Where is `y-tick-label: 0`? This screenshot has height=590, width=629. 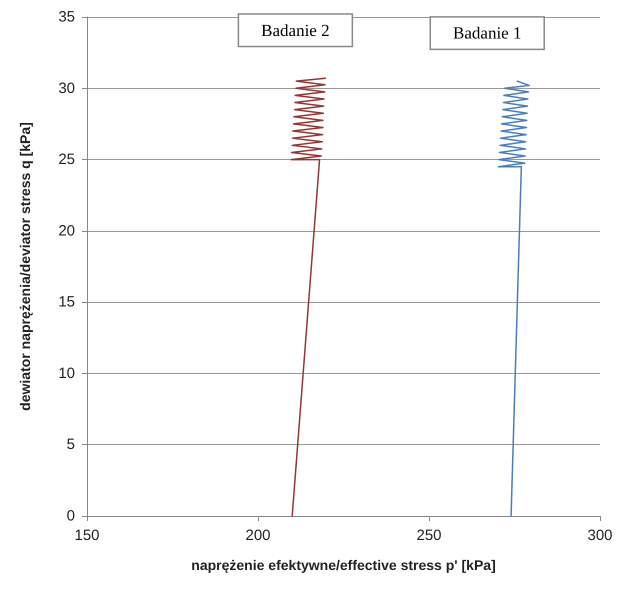 y-tick-label: 0 is located at coordinates (70, 516).